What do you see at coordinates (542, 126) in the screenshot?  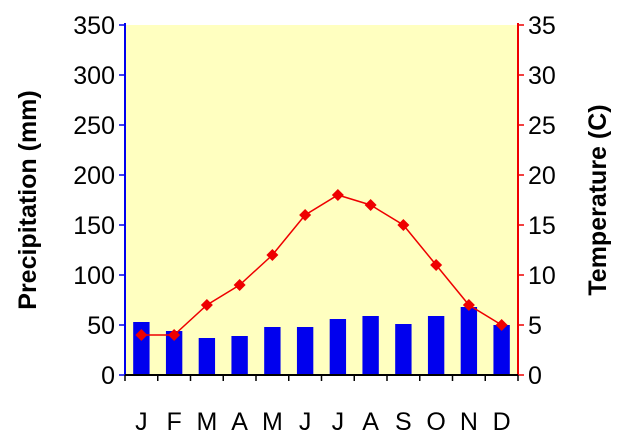 I see `right-tick-label: 25` at bounding box center [542, 126].